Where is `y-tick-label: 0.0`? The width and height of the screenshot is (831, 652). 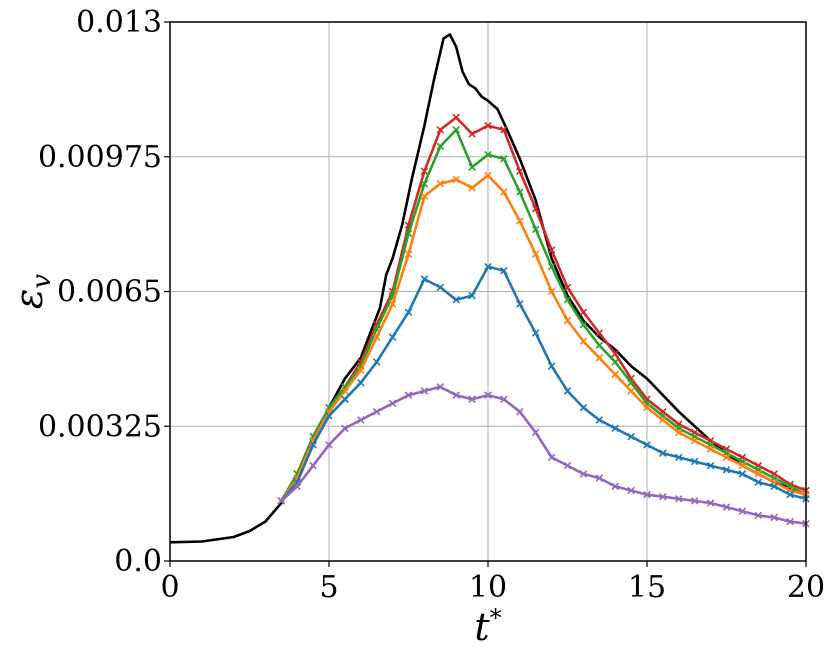 y-tick-label: 0.0 is located at coordinates (138, 561).